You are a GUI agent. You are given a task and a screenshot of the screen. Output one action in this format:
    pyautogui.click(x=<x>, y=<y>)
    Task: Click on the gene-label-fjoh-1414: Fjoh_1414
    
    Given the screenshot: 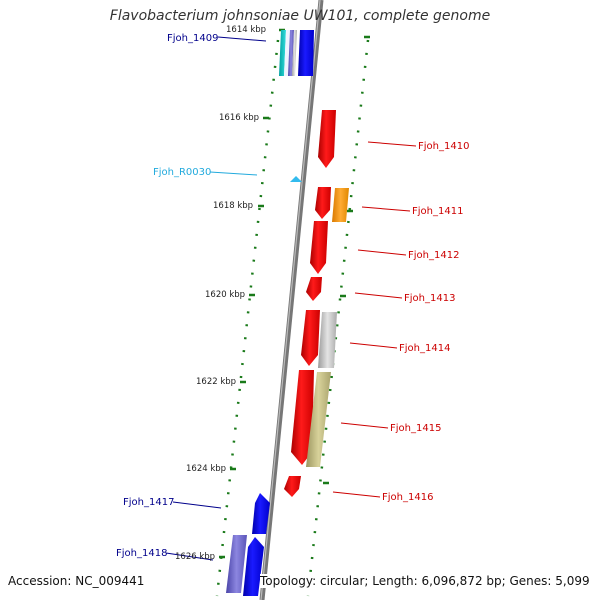 What is the action you would take?
    pyautogui.click(x=424, y=348)
    